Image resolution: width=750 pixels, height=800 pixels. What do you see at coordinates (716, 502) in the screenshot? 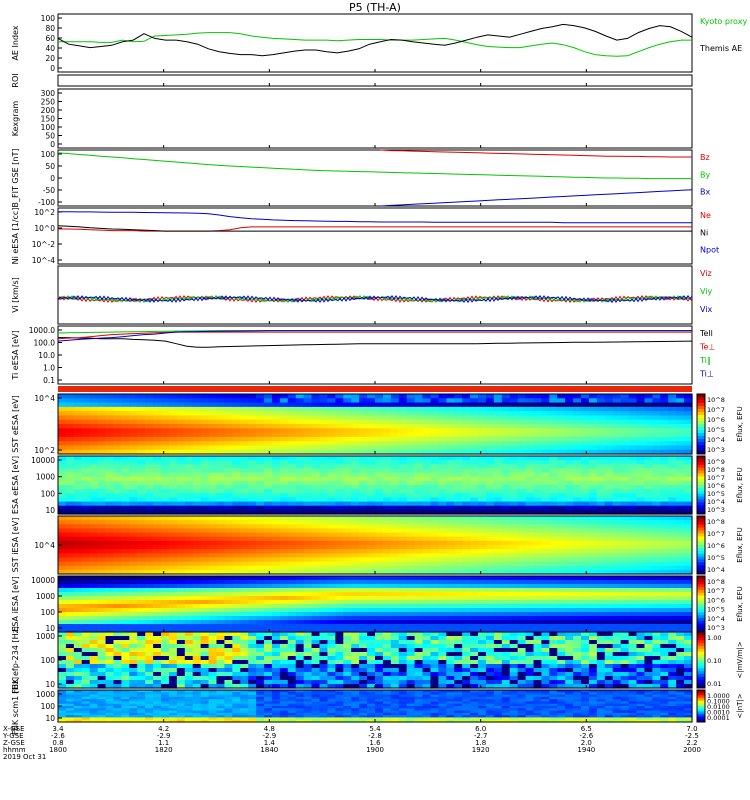
I see `colorbar-tick-label: 10^4` at bounding box center [716, 502].